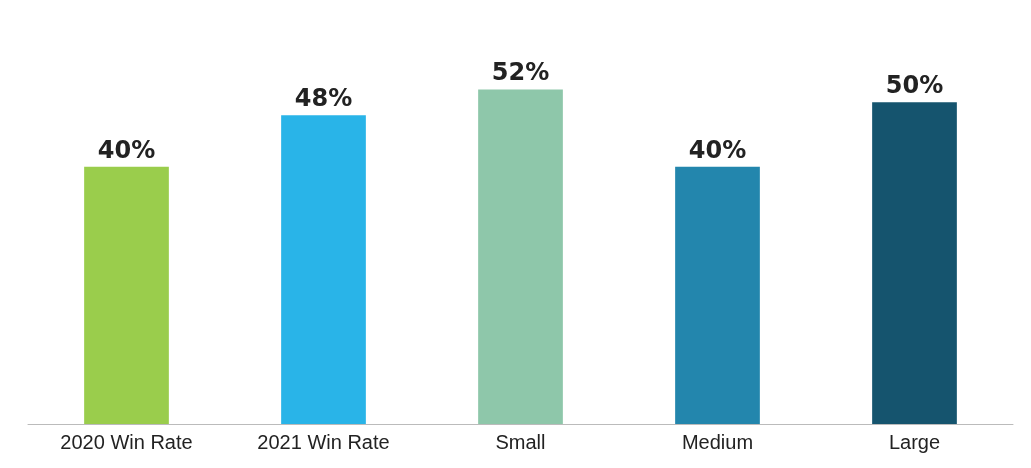 Image resolution: width=1031 pixels, height=468 pixels. What do you see at coordinates (323, 98) in the screenshot?
I see `data-label: 48%` at bounding box center [323, 98].